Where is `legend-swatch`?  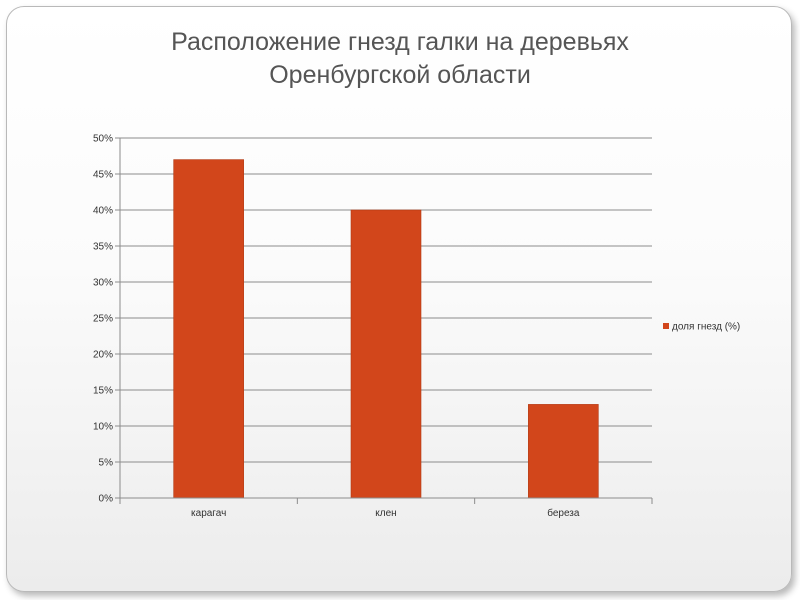 legend-swatch is located at coordinates (666, 326).